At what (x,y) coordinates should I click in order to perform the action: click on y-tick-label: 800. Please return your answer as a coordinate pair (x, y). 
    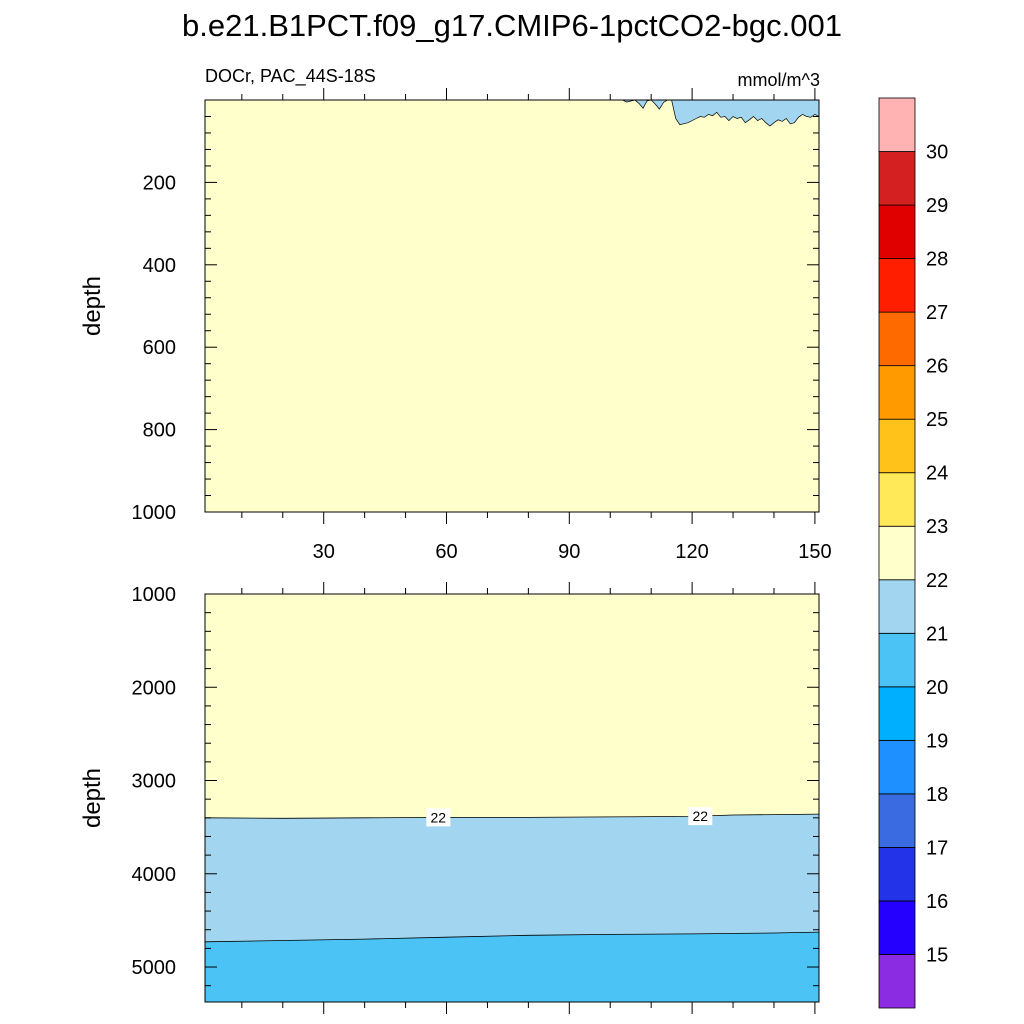
    Looking at the image, I should click on (159, 431).